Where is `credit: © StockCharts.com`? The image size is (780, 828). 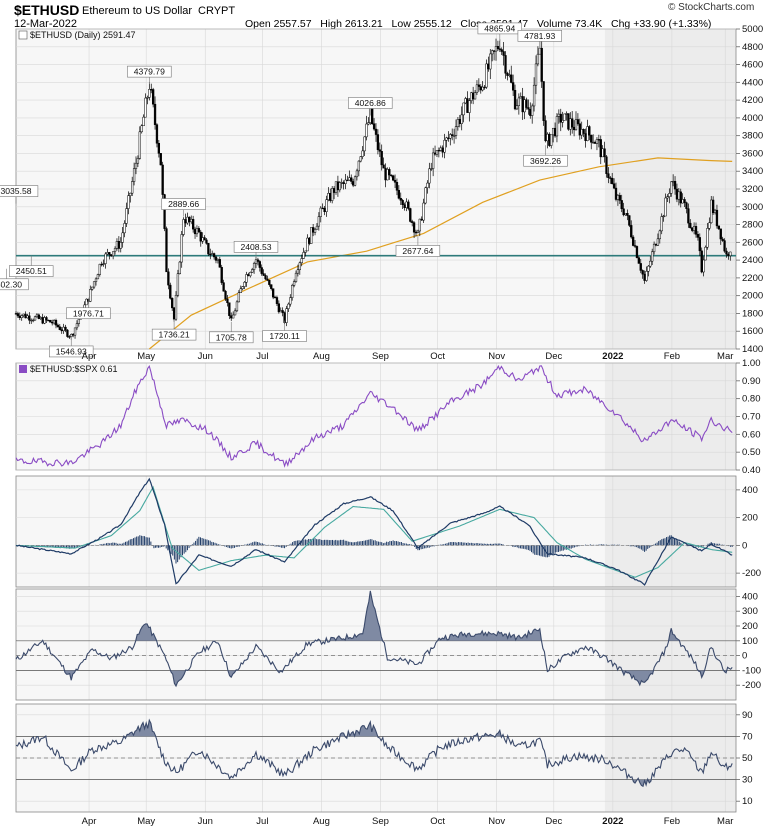
credit: © StockCharts.com is located at coordinates (711, 7).